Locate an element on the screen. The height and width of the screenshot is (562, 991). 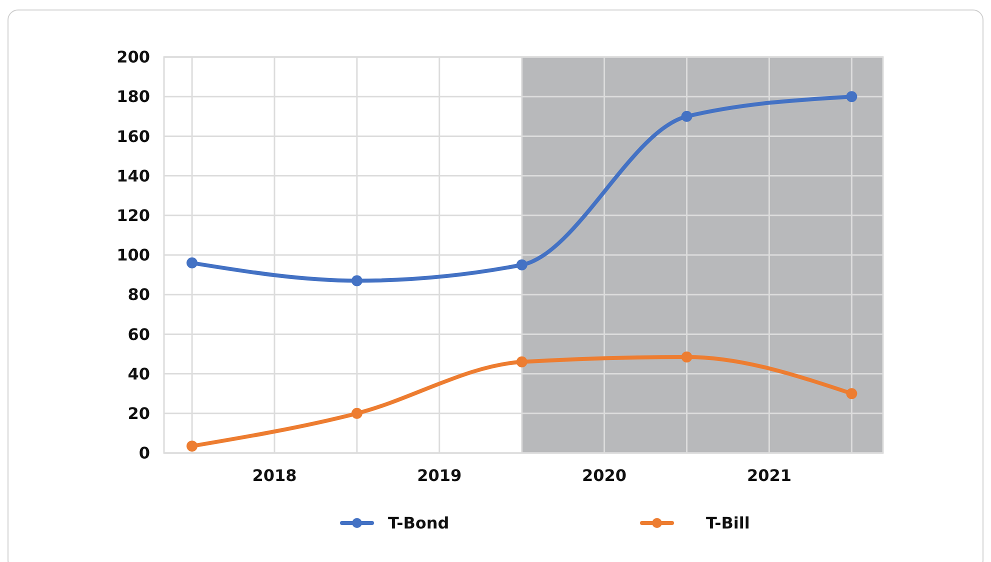
y-tick-label: 100 is located at coordinates (133, 255).